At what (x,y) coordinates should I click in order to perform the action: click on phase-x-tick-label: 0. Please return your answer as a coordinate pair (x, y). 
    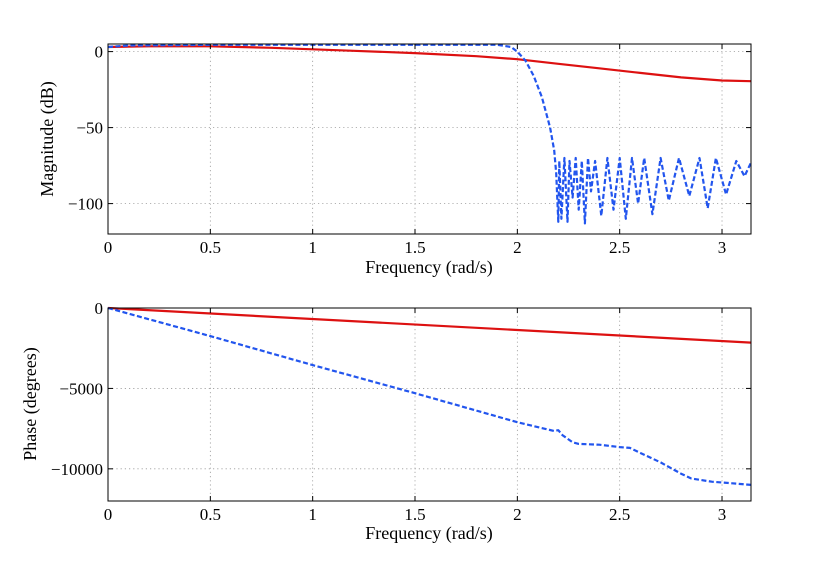
    Looking at the image, I should click on (108, 514).